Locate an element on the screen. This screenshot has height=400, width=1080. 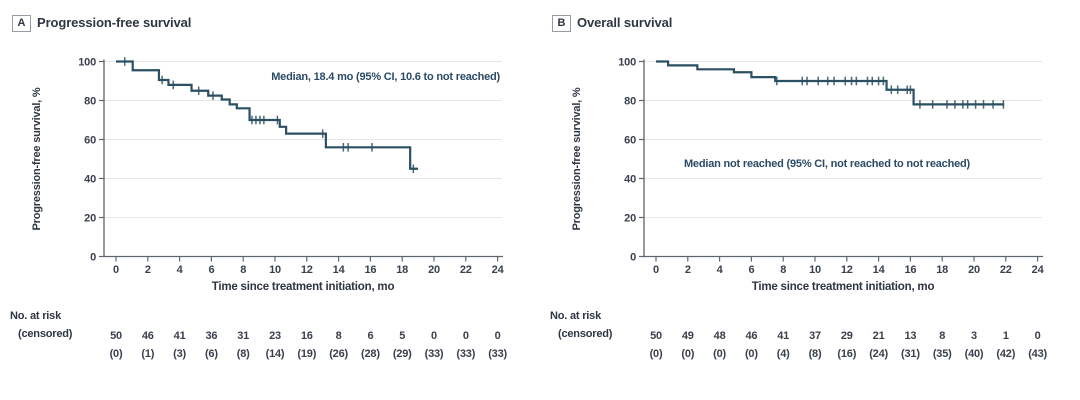
risk-table-header: No. at risk is located at coordinates (575, 316).